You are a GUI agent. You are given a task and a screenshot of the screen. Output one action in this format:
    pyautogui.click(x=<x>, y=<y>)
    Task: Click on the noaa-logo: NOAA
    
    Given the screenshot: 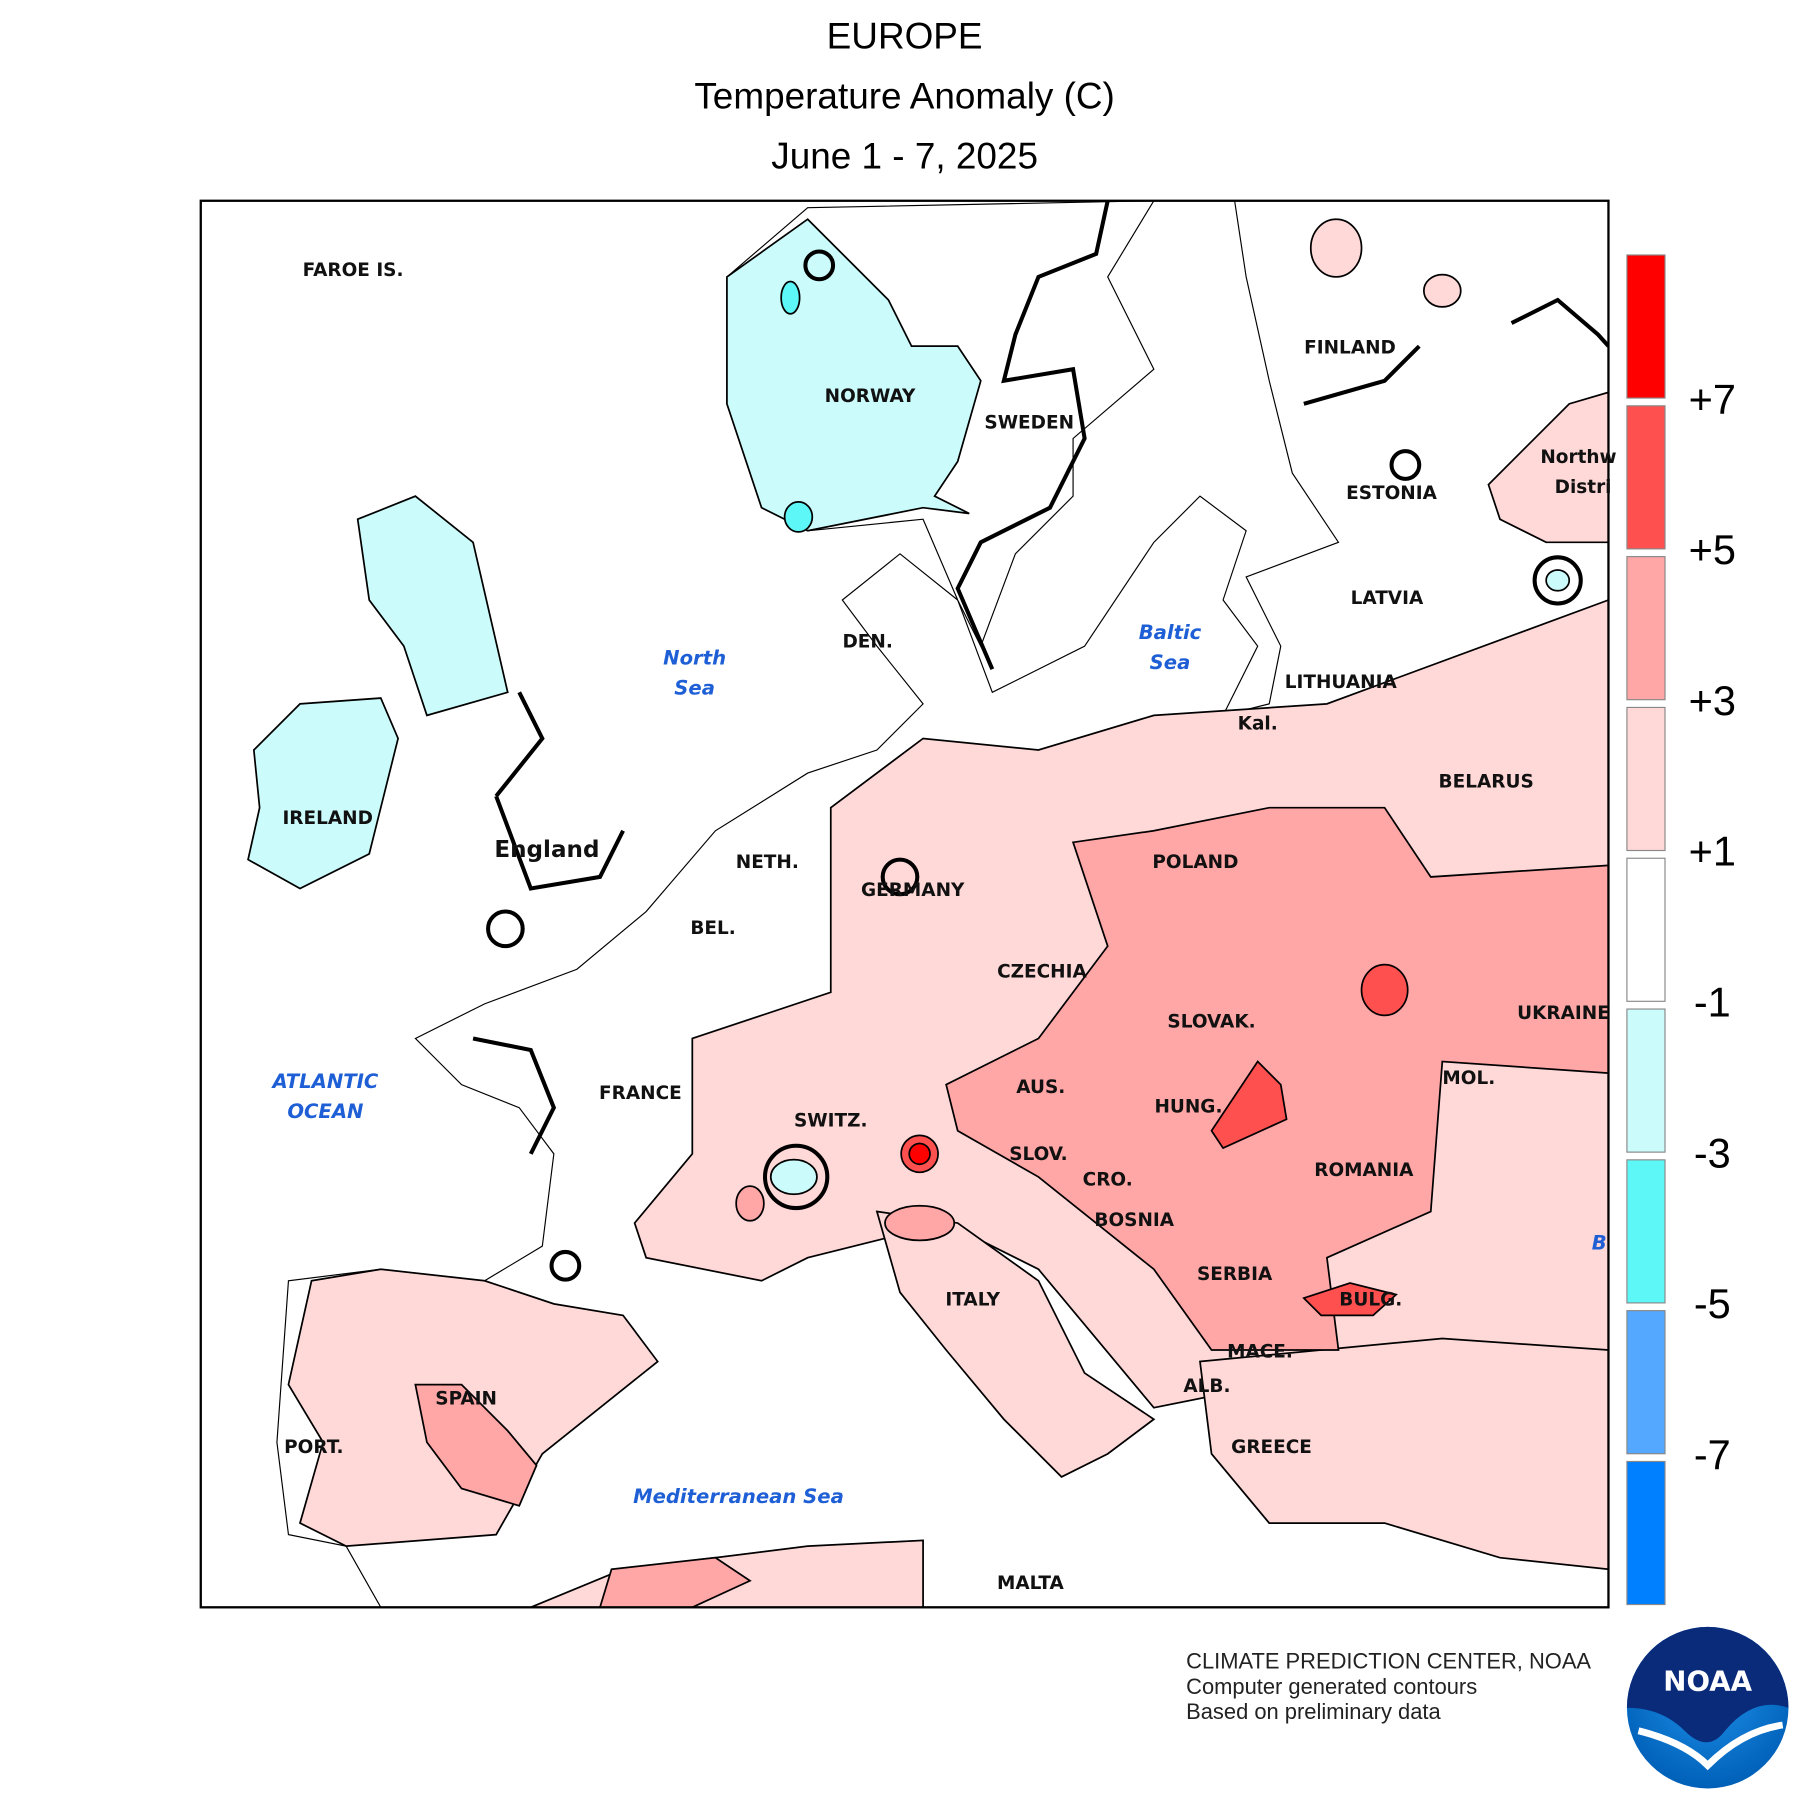 What is the action you would take?
    pyautogui.click(x=1707, y=1707)
    